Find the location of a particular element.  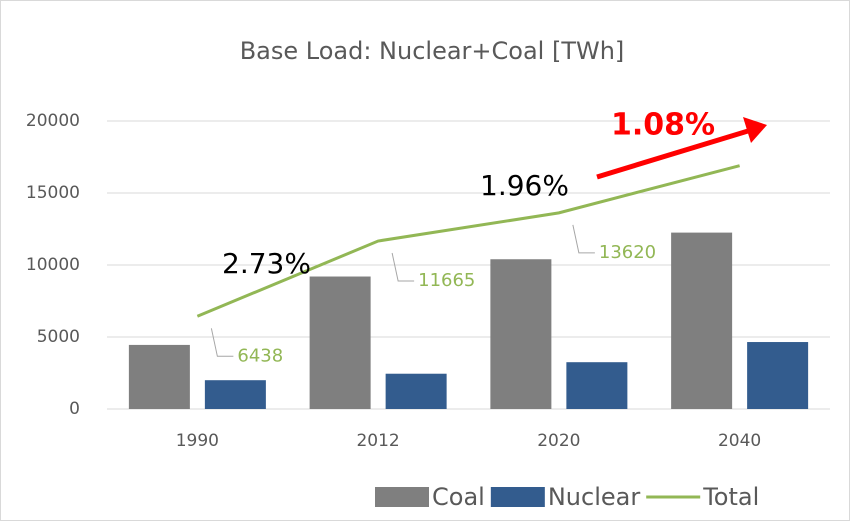

data-label: 6438 is located at coordinates (260, 355).